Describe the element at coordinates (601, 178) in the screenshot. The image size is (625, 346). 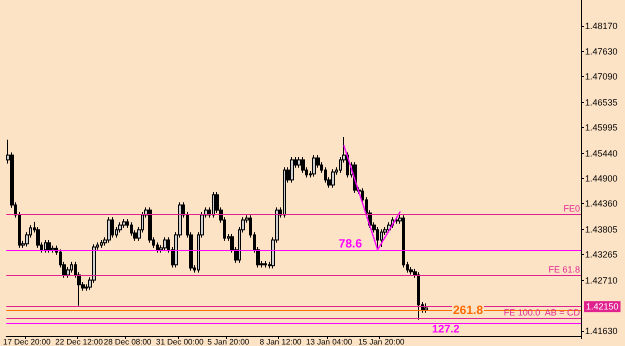
I see `y-tick-label: 1.44900` at that location.